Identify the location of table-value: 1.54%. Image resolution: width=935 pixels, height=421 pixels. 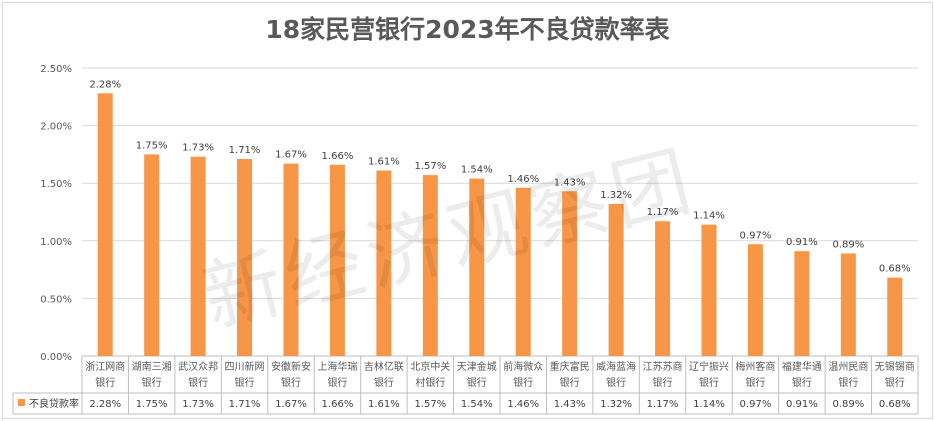
(477, 404).